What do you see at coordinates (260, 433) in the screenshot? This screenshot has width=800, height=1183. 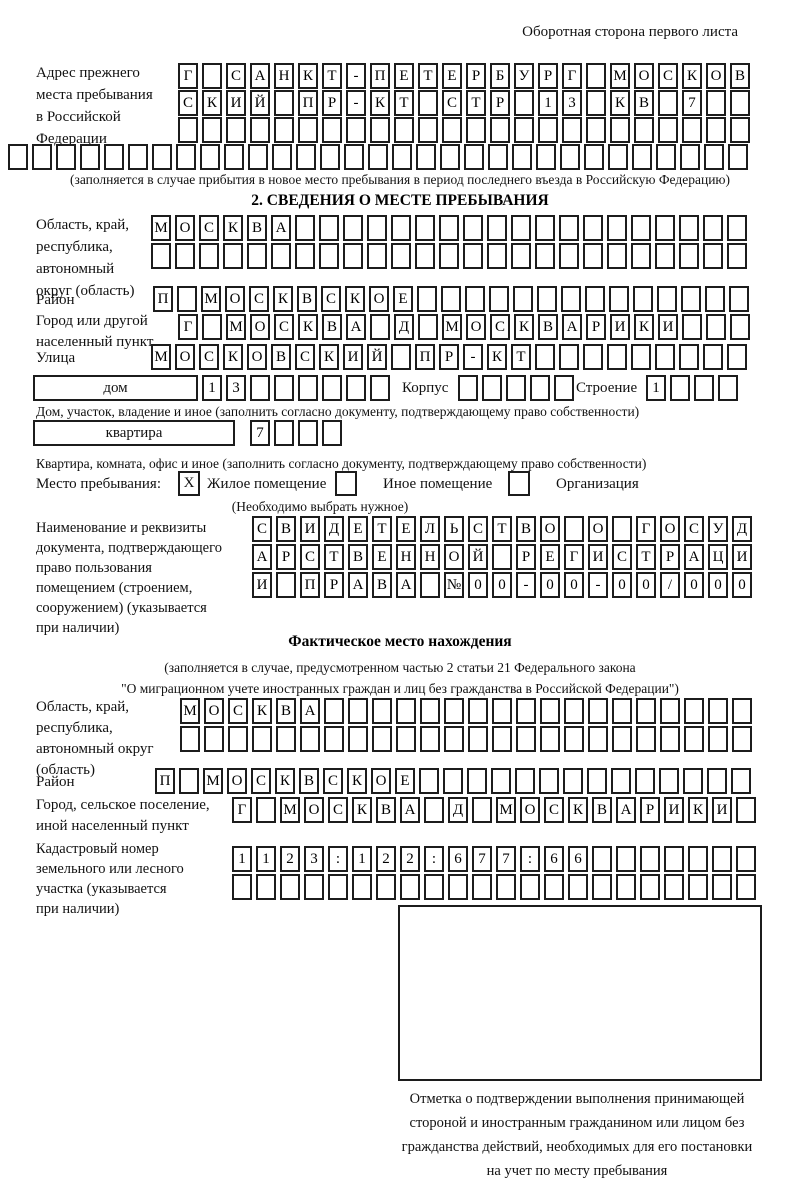 I see `char-cell: 7` at bounding box center [260, 433].